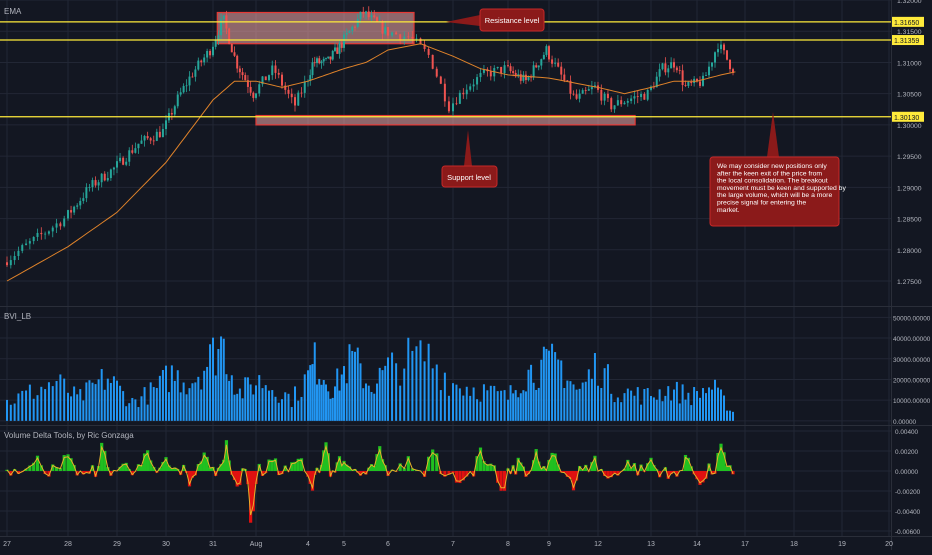 This screenshot has height=555, width=932. I want to click on time-tick-label: 19, so click(842, 544).